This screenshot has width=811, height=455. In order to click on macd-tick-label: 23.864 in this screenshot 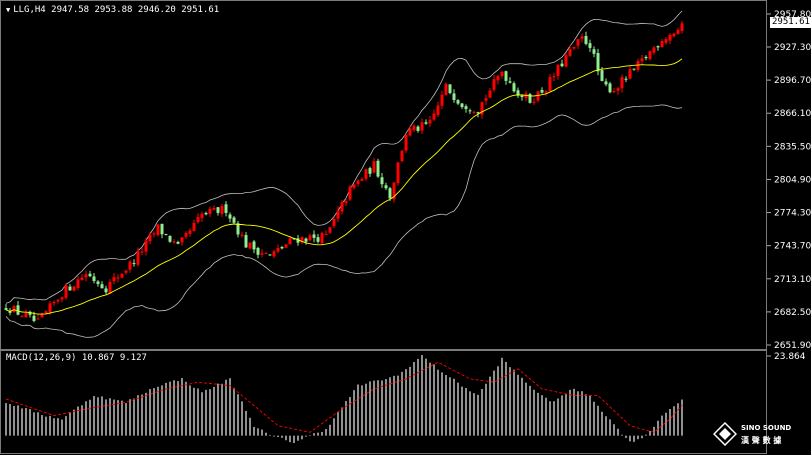, I will do `click(790, 357)`.